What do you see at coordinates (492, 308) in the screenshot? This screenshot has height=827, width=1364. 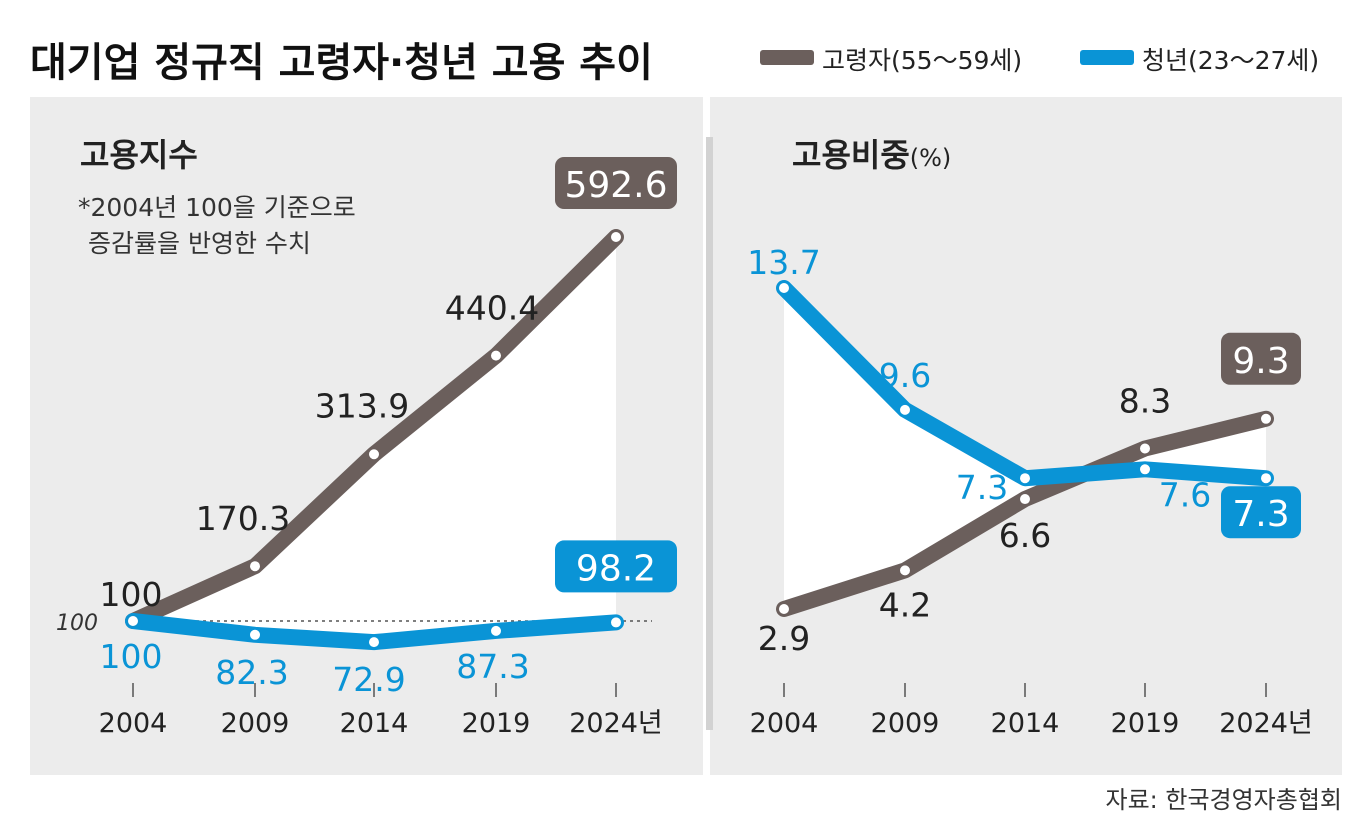 I see `elder-data-label: 440.4` at bounding box center [492, 308].